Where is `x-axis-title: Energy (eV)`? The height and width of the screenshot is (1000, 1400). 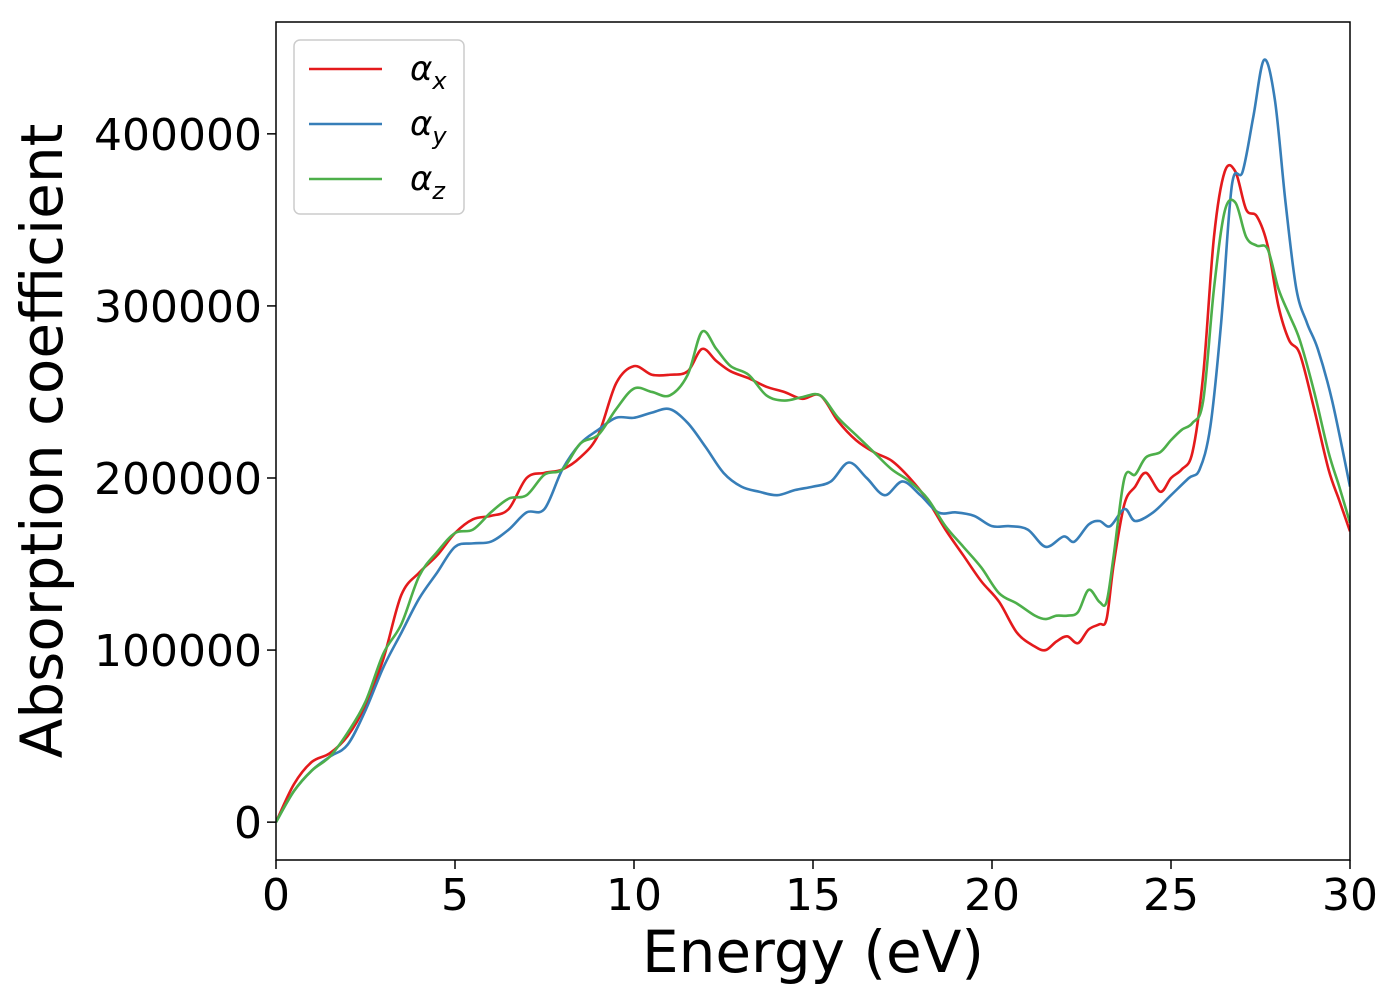
x-axis-title: Energy (eV) is located at coordinates (813, 952).